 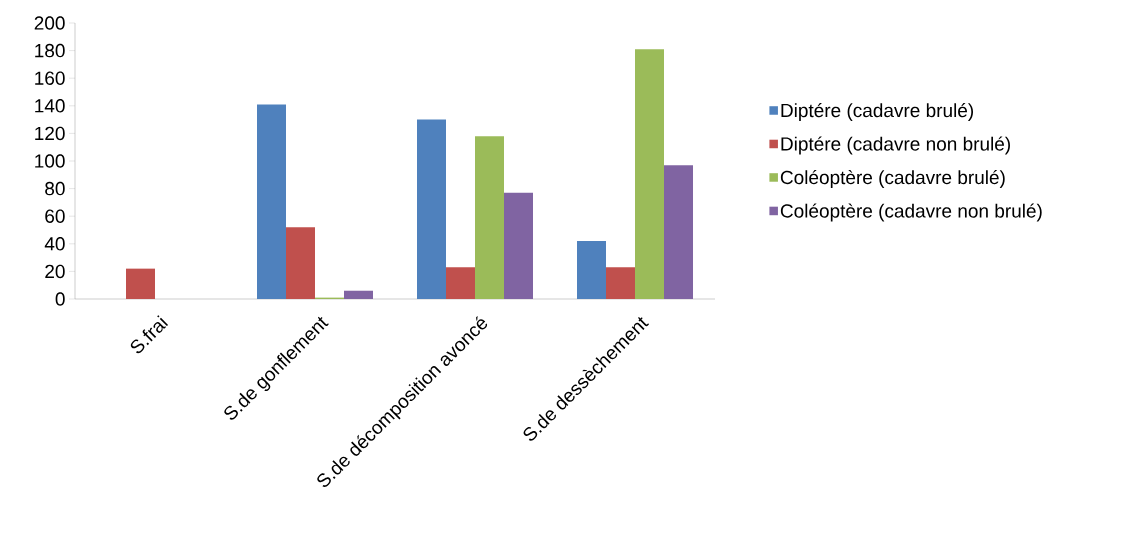 What do you see at coordinates (892, 179) in the screenshot?
I see `legend-label: Coléoptère (cadavre brulé)` at bounding box center [892, 179].